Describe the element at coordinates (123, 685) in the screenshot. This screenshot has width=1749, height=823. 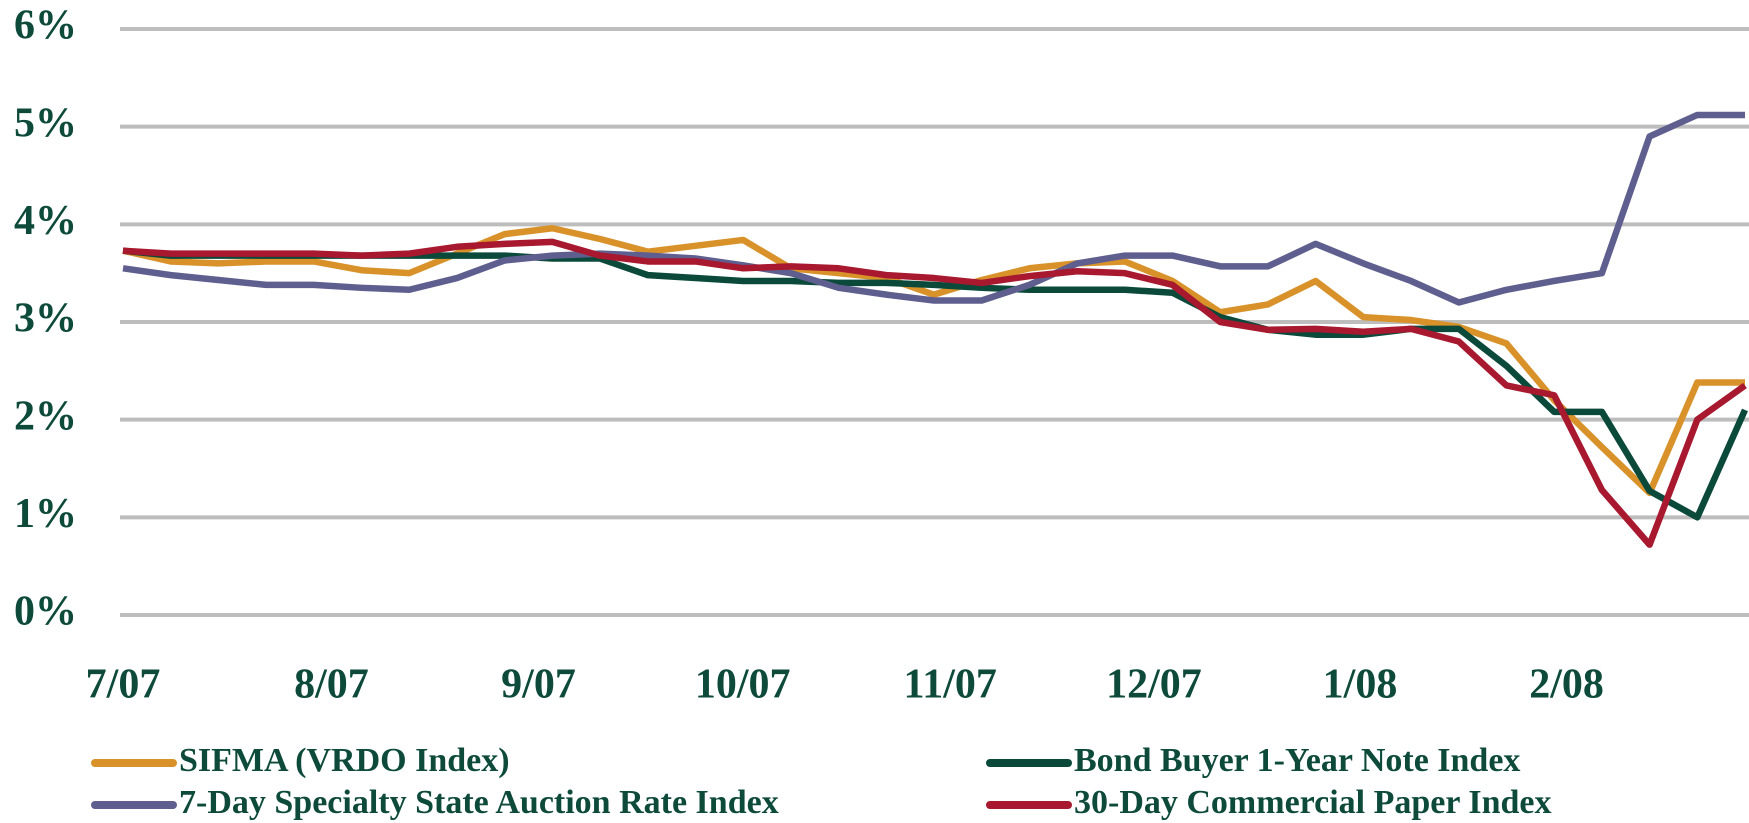
I see `x-tick-label: 7/07` at that location.